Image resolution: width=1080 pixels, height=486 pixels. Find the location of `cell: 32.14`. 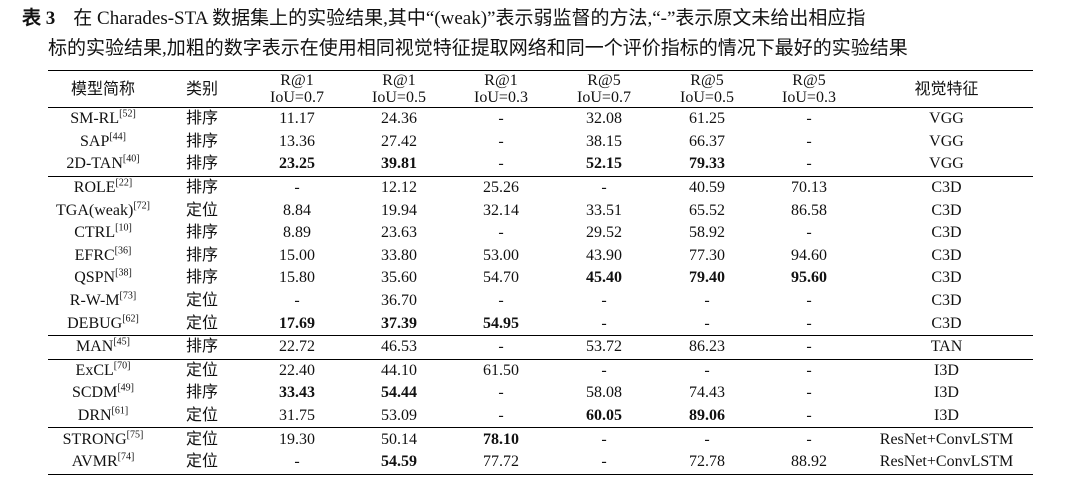

cell: 32.14 is located at coordinates (501, 210).